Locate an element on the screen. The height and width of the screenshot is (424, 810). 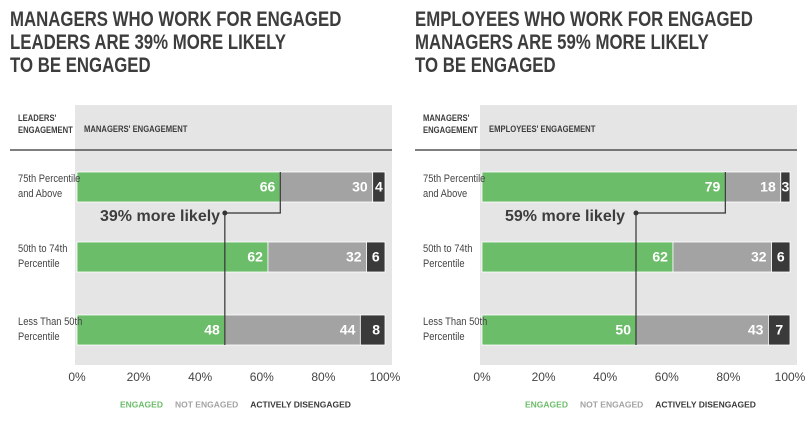
row-header: LEADERS' ENGAGEMENT is located at coordinates (45, 124).